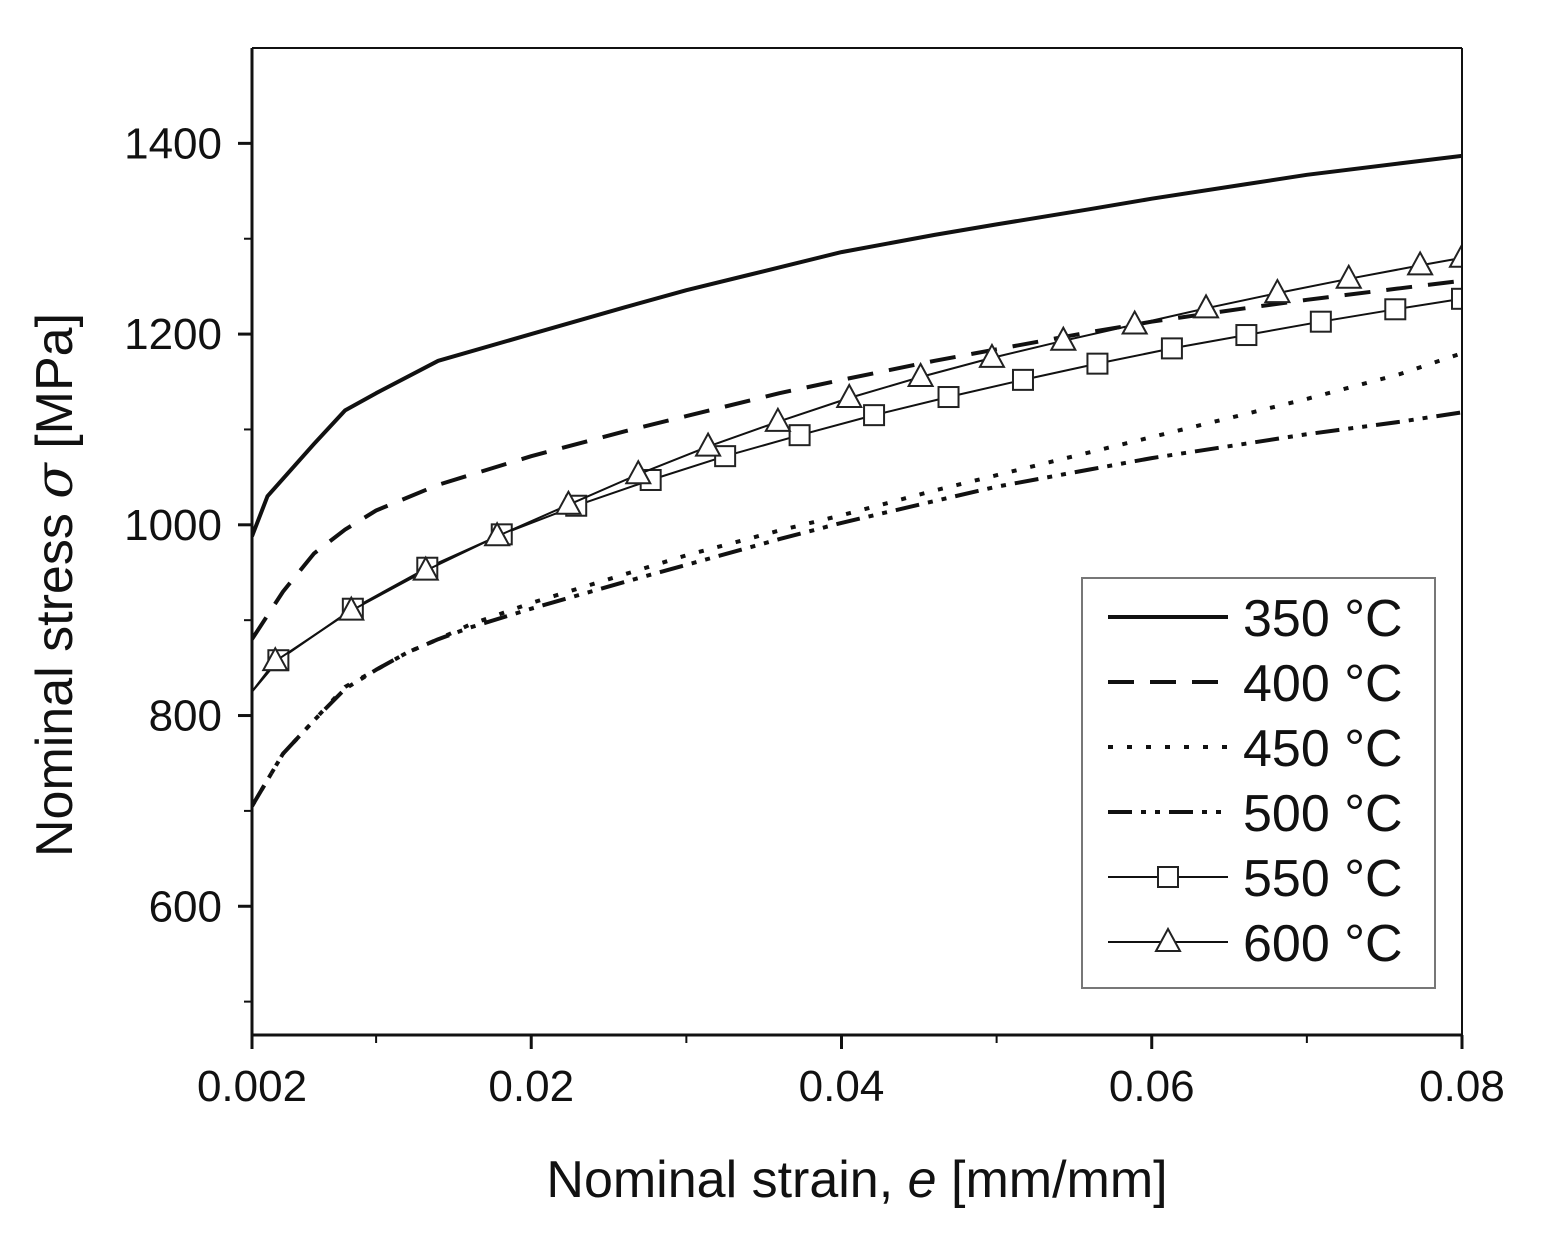 Image resolution: width=1557 pixels, height=1251 pixels. What do you see at coordinates (726, 1180) in the screenshot?
I see `x-axis-title-prefix: Nominal strain,` at bounding box center [726, 1180].